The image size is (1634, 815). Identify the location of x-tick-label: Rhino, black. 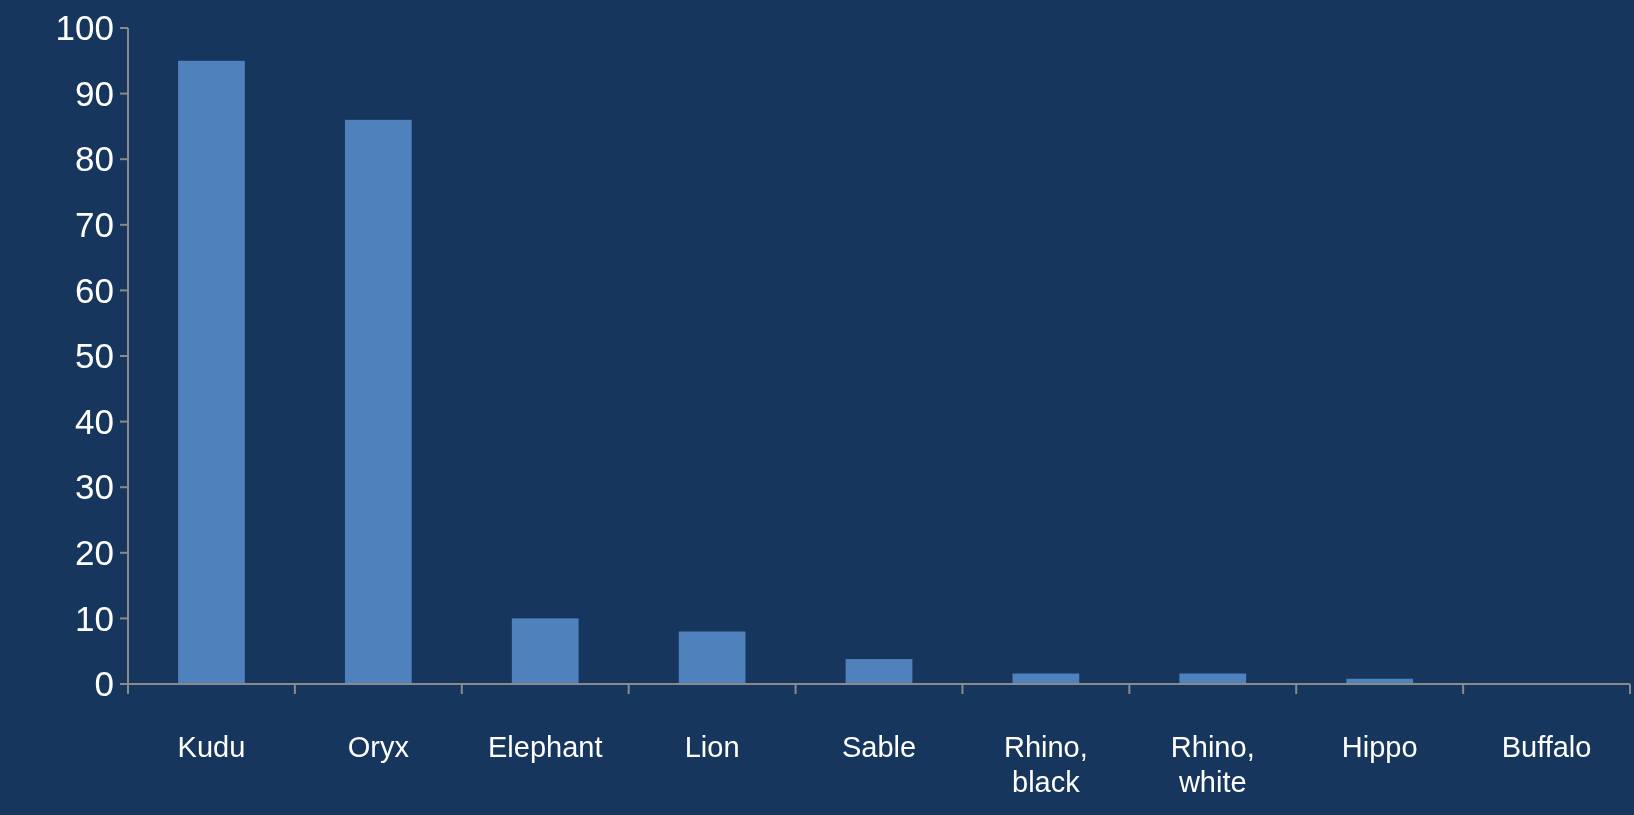
(1045, 764).